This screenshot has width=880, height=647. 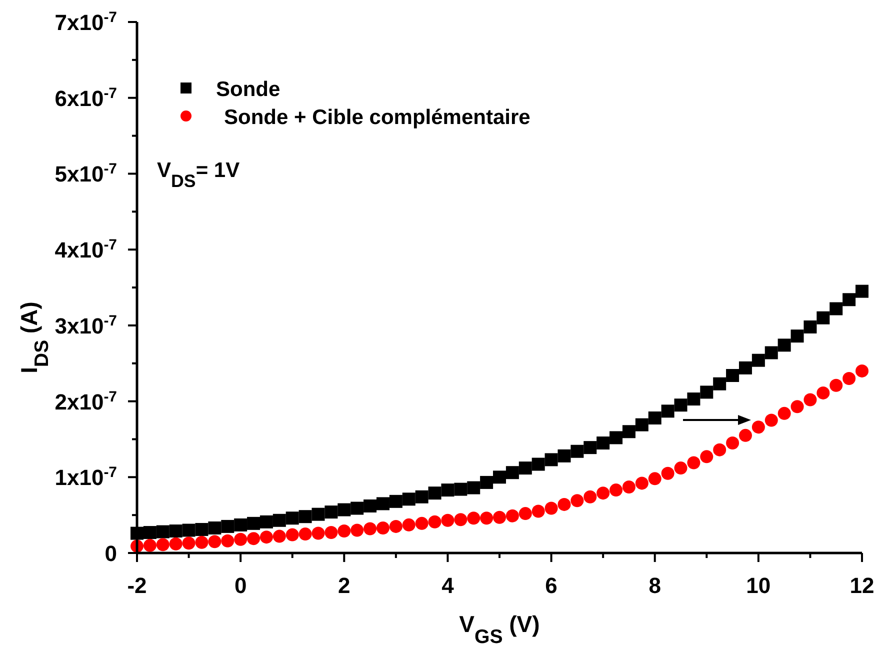 What do you see at coordinates (499, 629) in the screenshot?
I see `x-axis-title: V$_{GS}$ (V)` at bounding box center [499, 629].